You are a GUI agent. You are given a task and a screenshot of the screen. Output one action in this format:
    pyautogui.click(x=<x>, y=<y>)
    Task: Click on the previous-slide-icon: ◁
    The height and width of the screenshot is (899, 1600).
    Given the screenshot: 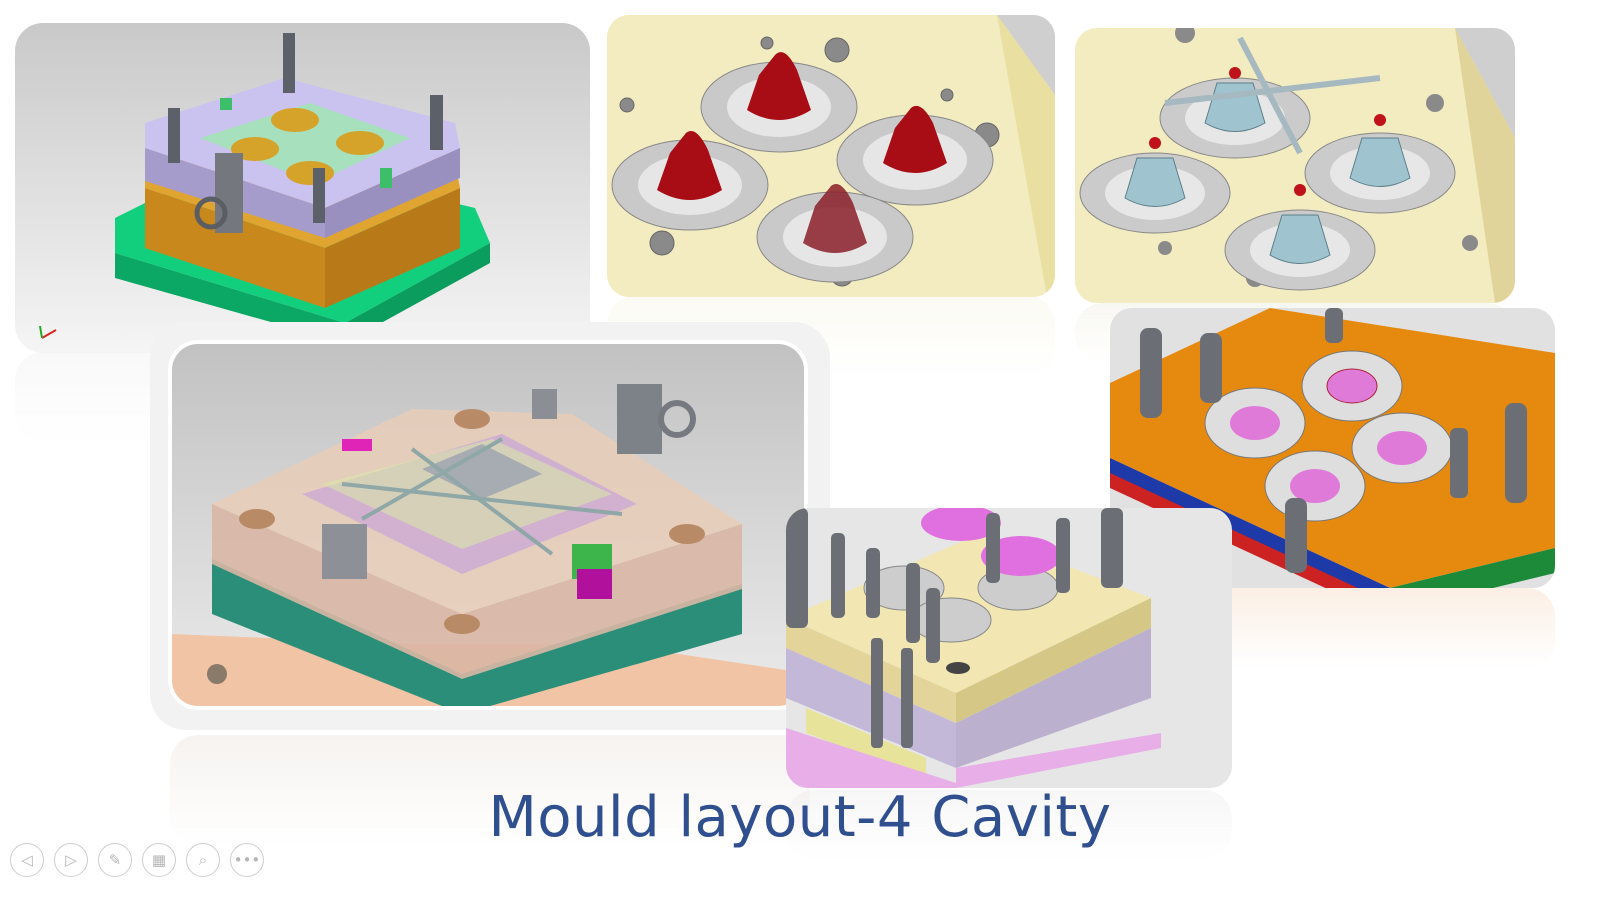 What is the action you would take?
    pyautogui.click(x=27, y=860)
    